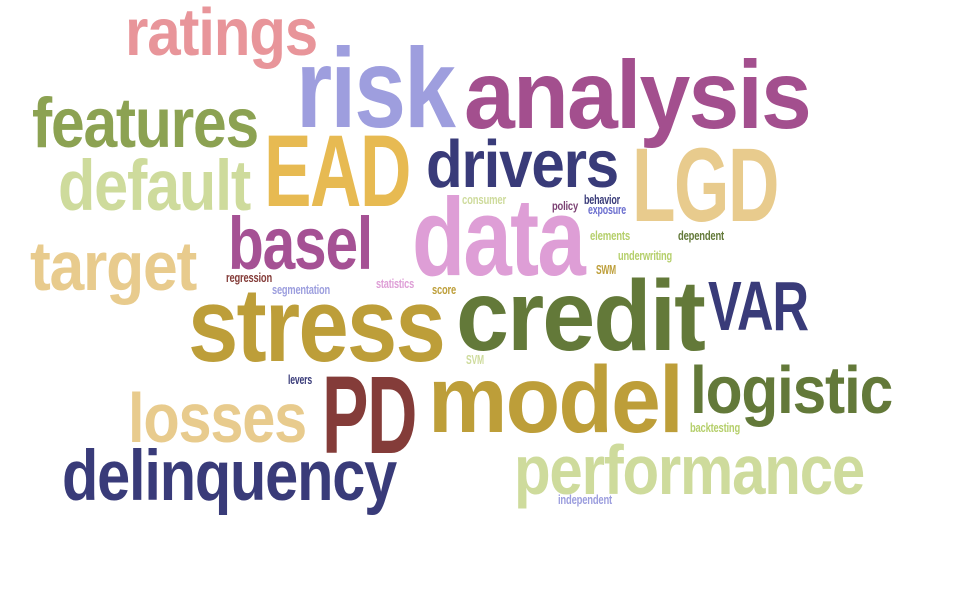  I want to click on word-dependent: dependent, so click(701, 236).